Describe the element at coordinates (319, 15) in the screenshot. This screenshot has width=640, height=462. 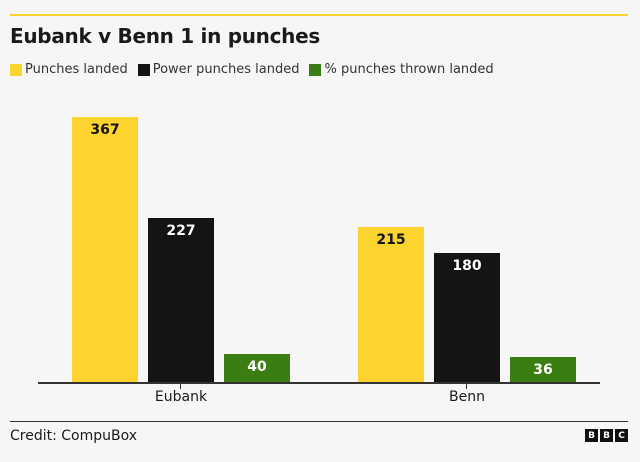
I see `top-accent-line` at that location.